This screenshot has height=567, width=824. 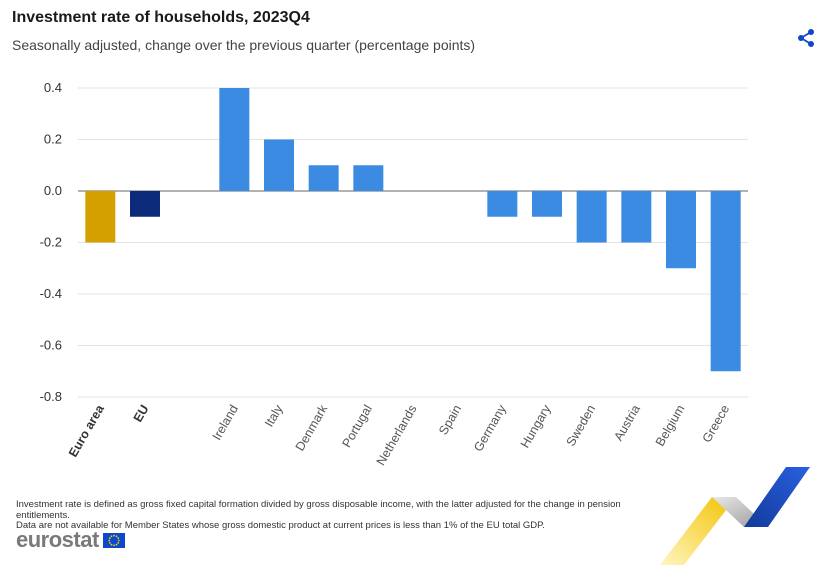 I want to click on bar-denmark, so click(x=323, y=178).